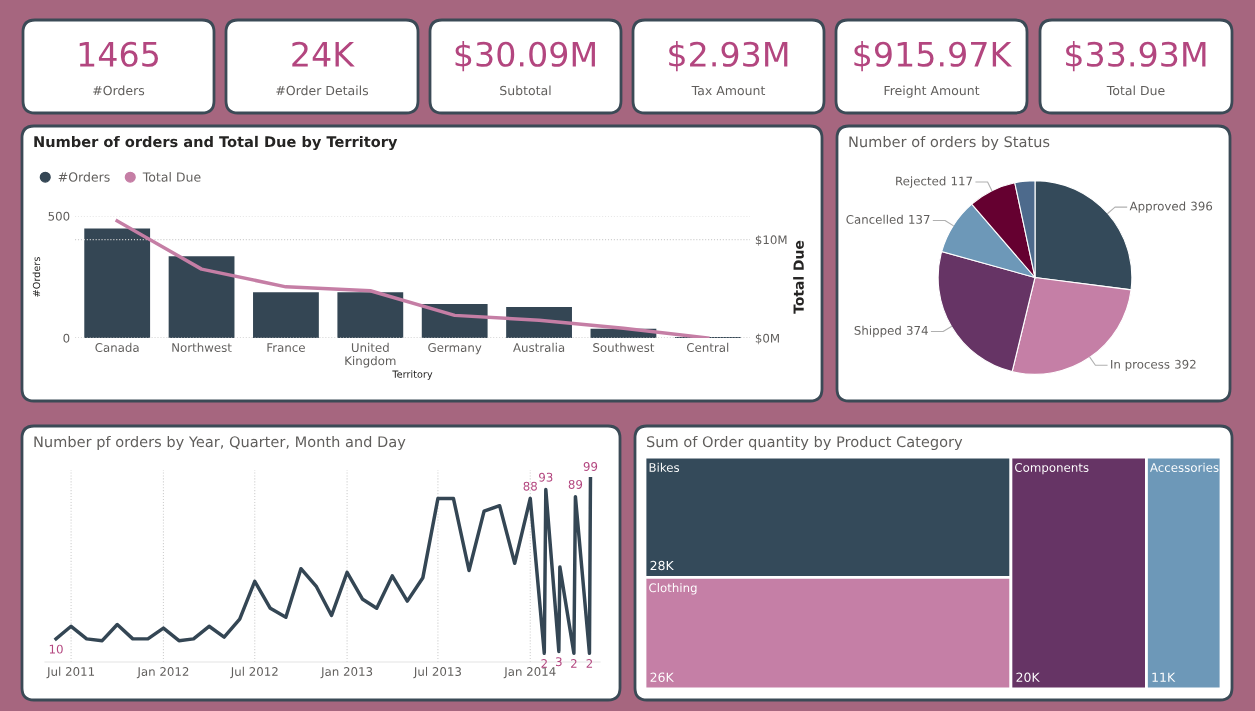 This screenshot has height=711, width=1255. I want to click on legend-label: #Orders, so click(84, 177).